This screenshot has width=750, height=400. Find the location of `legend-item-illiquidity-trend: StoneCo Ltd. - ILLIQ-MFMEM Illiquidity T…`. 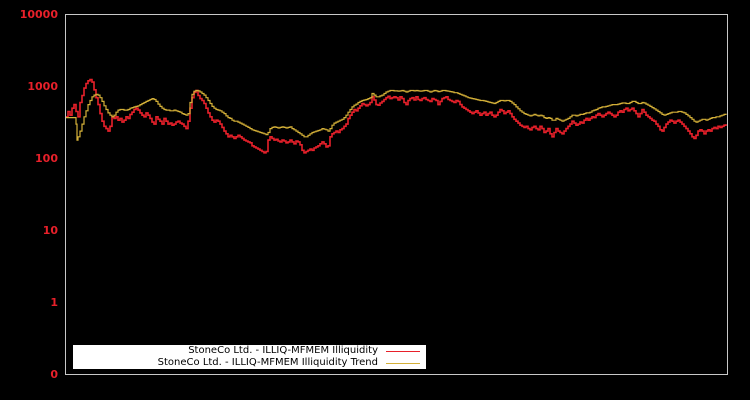

legend-item-illiquidity-trend: StoneCo Ltd. - ILLIQ-MFMEM Illiquidity T… is located at coordinates (292, 363).